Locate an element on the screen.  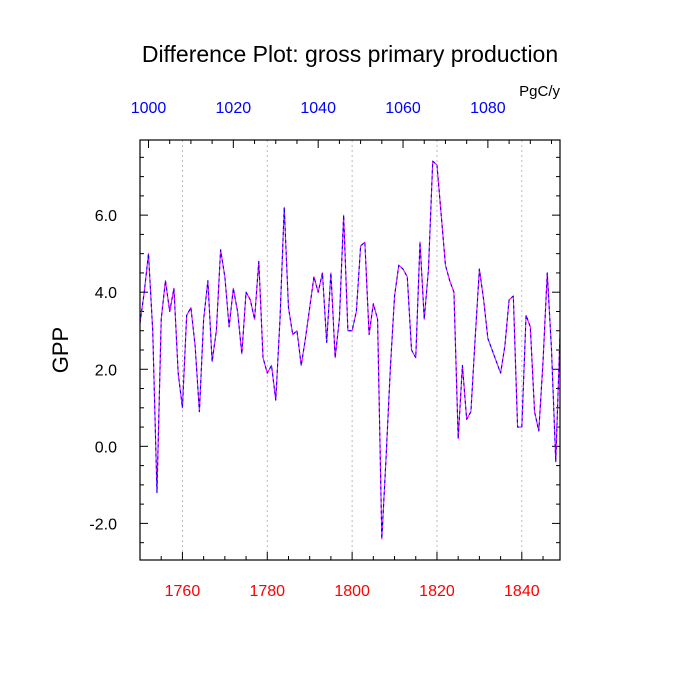
x-top-tick-label: 1080 is located at coordinates (488, 108).